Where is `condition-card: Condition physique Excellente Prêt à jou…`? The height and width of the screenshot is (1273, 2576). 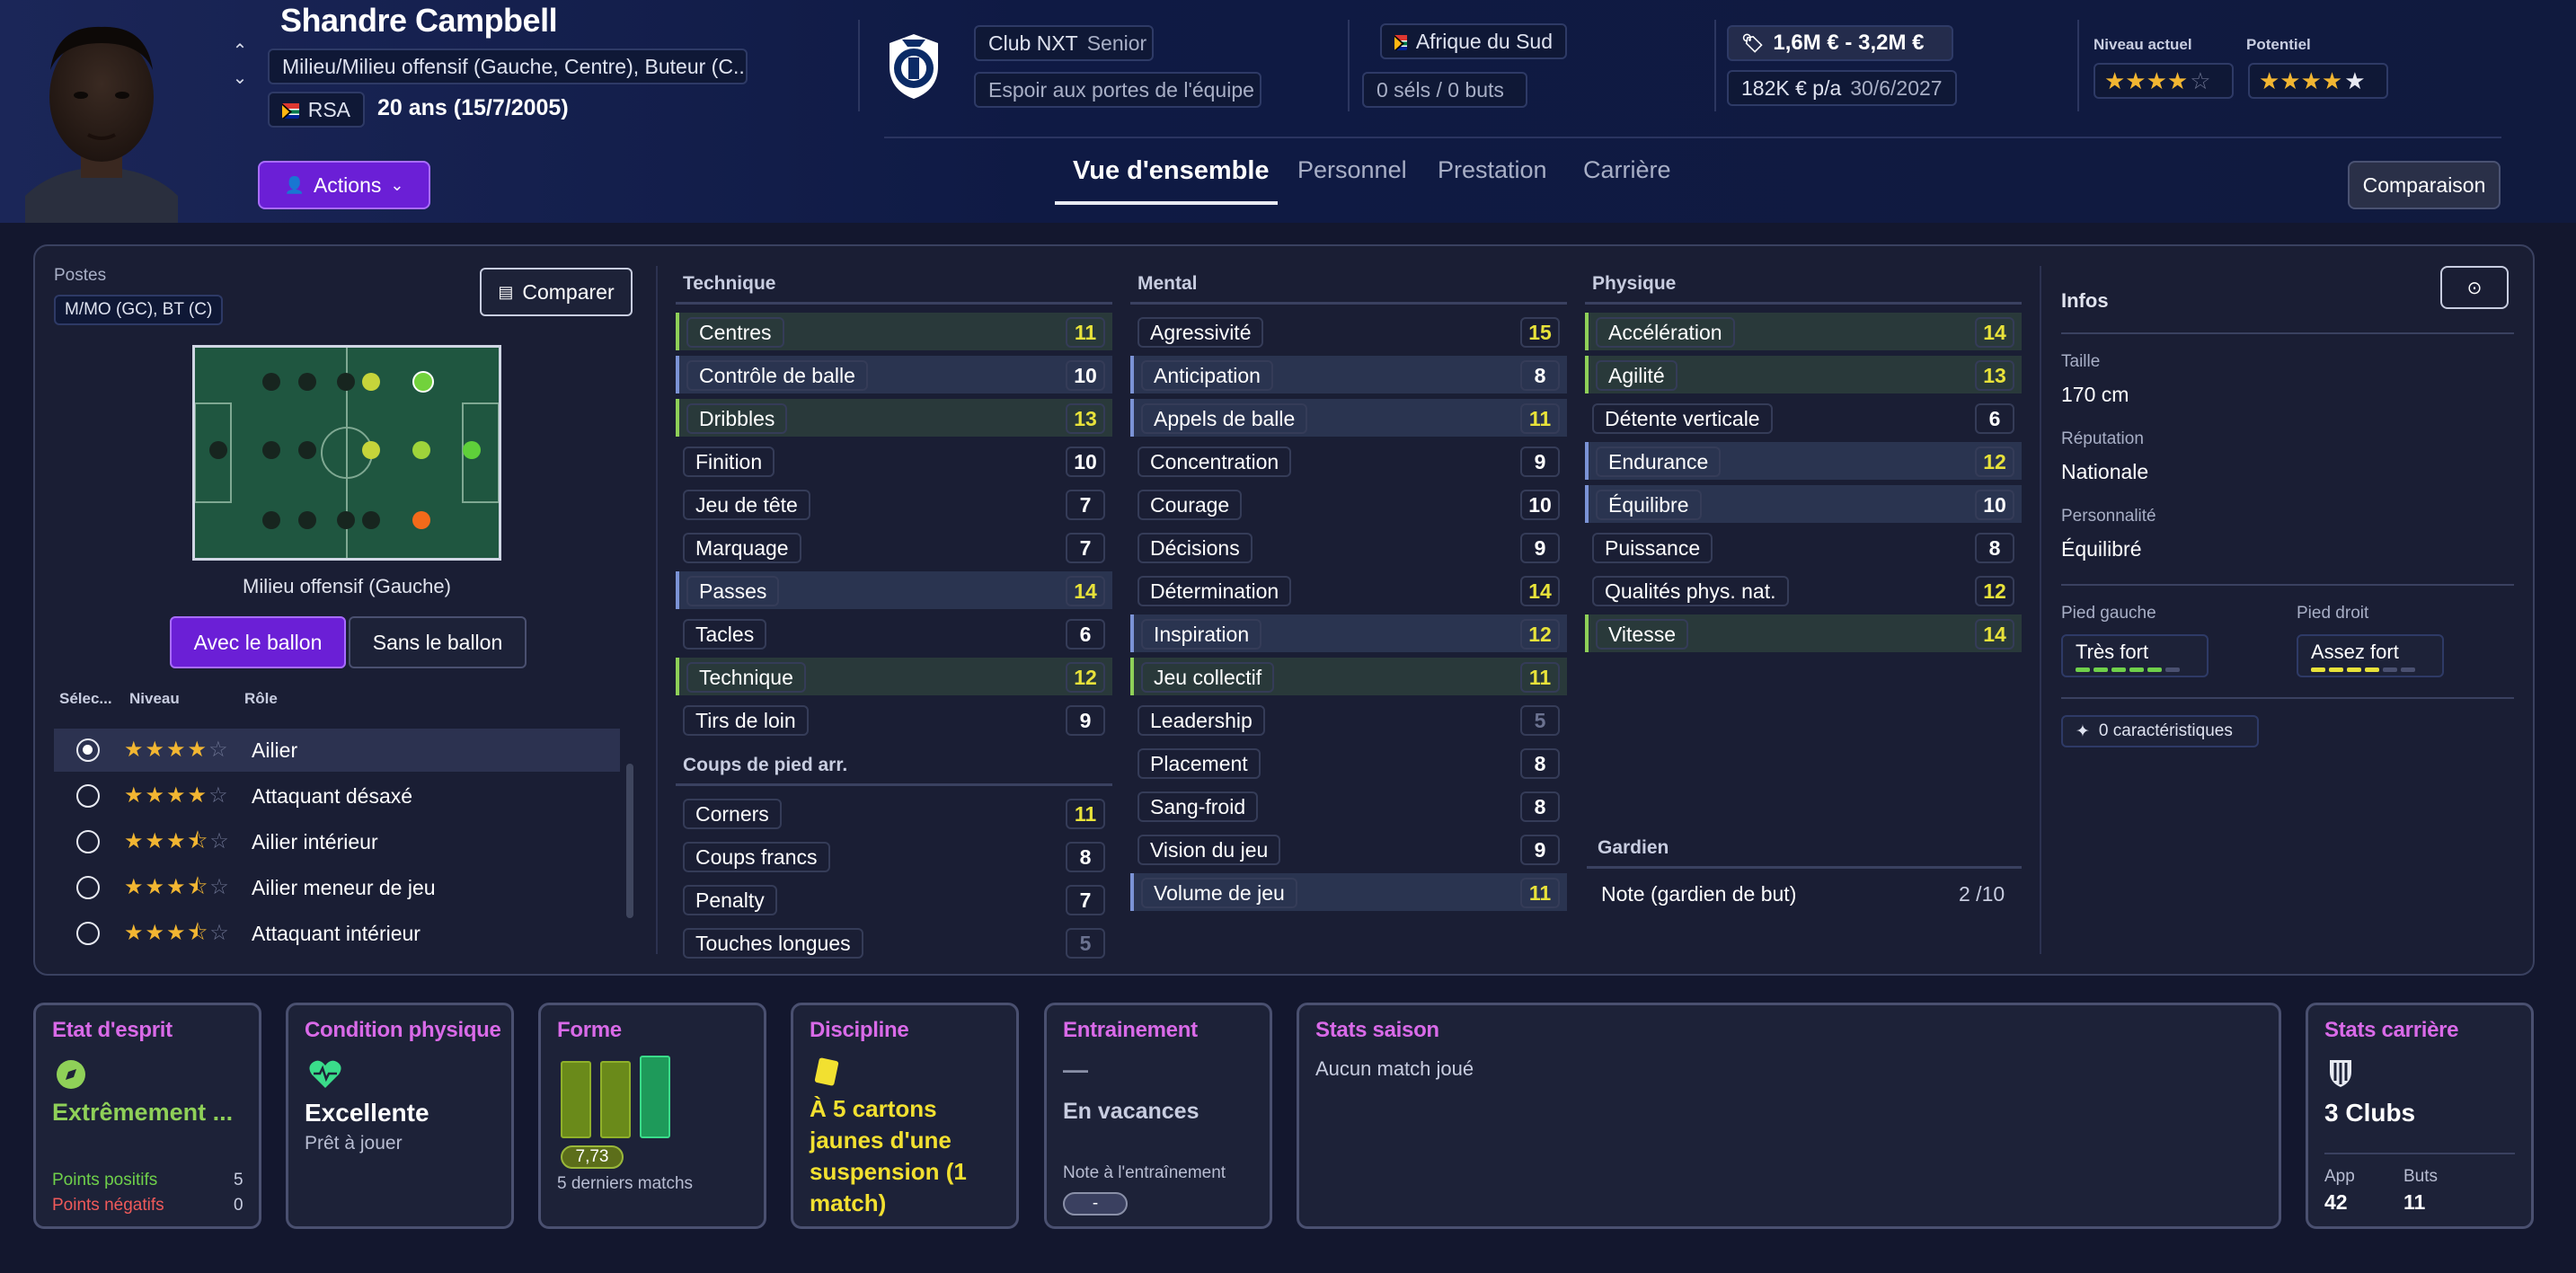 condition-card: Condition physique Excellente Prêt à jou… is located at coordinates (400, 1116).